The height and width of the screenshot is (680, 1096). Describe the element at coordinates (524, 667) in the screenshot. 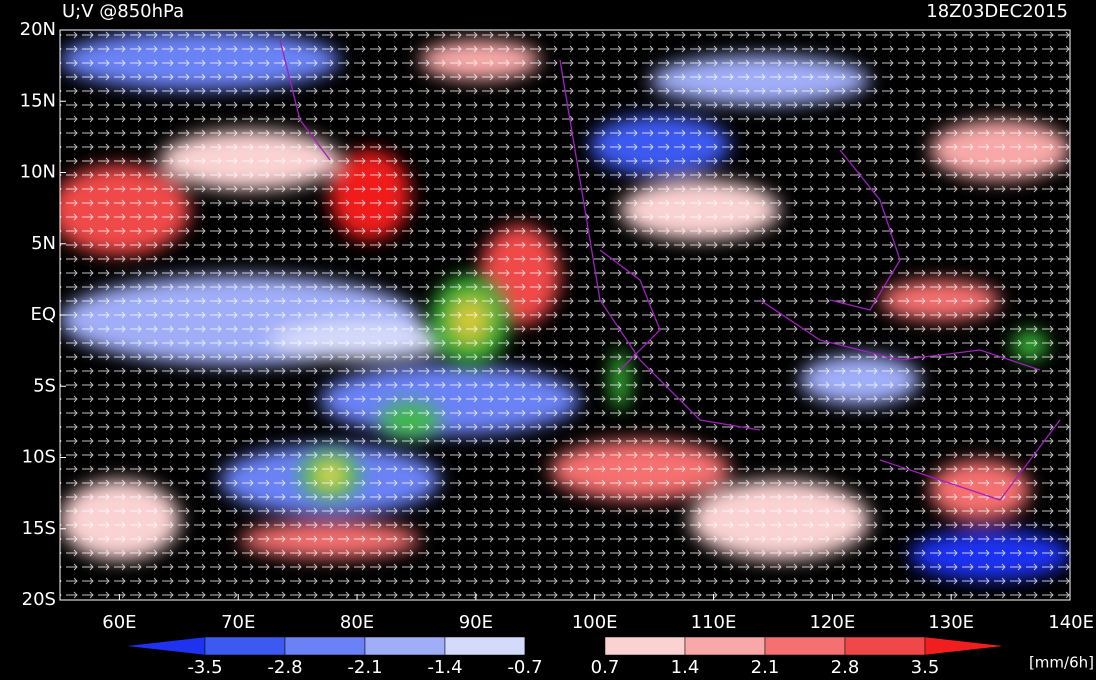

I see `colorbar-label: -0.7` at that location.